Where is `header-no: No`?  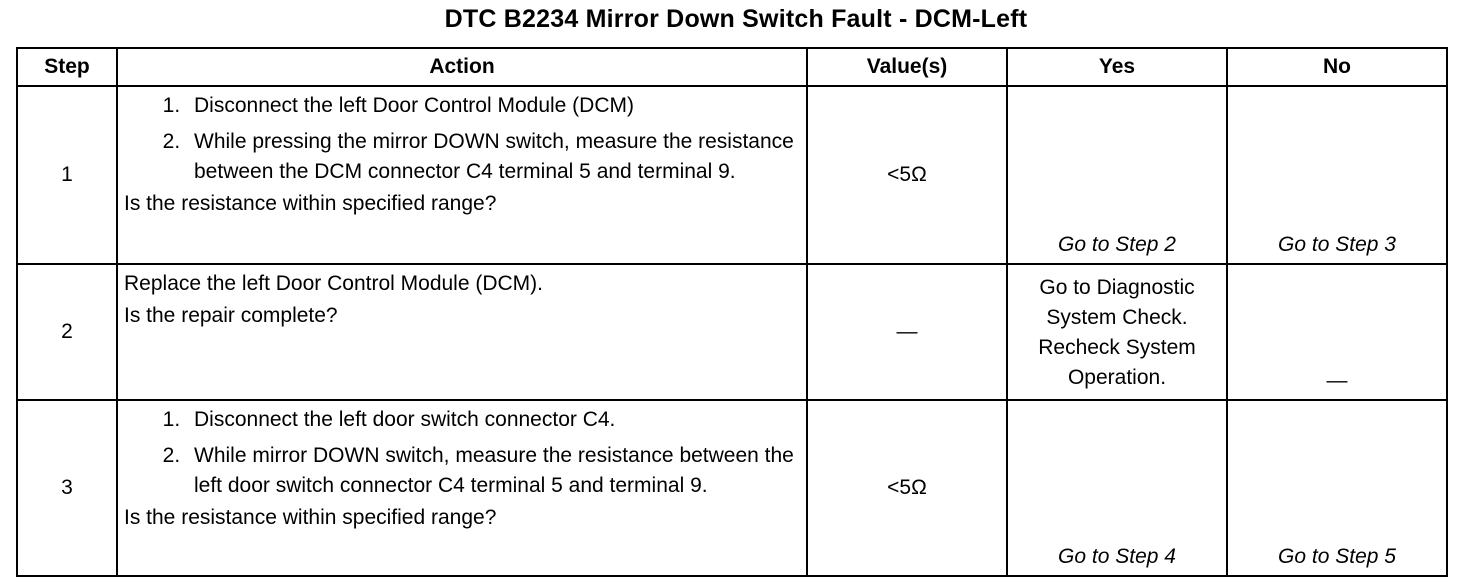 header-no: No is located at coordinates (1337, 67).